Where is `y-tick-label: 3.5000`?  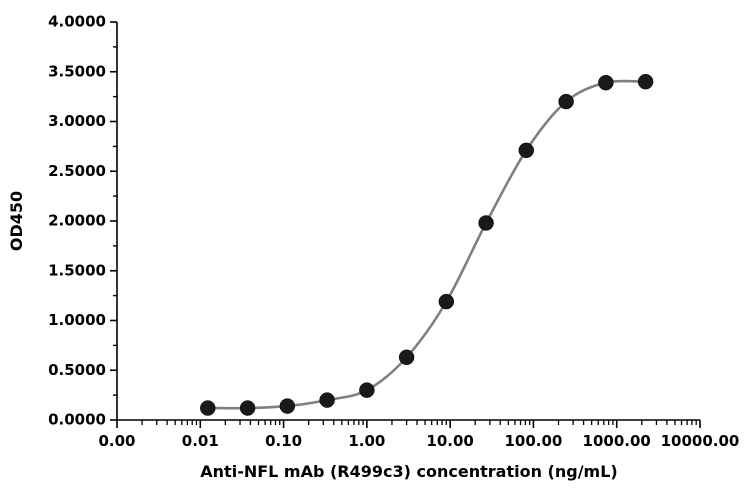
y-tick-label: 3.5000 is located at coordinates (77, 71).